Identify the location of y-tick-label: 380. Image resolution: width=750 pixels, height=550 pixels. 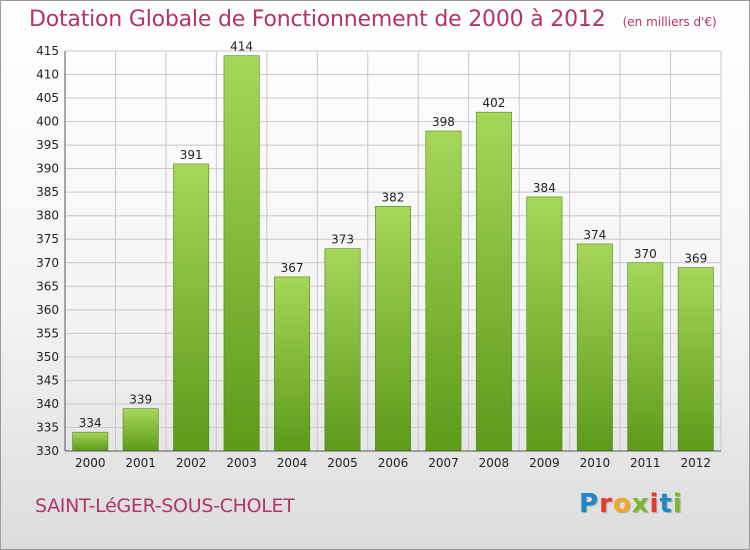
(47, 216).